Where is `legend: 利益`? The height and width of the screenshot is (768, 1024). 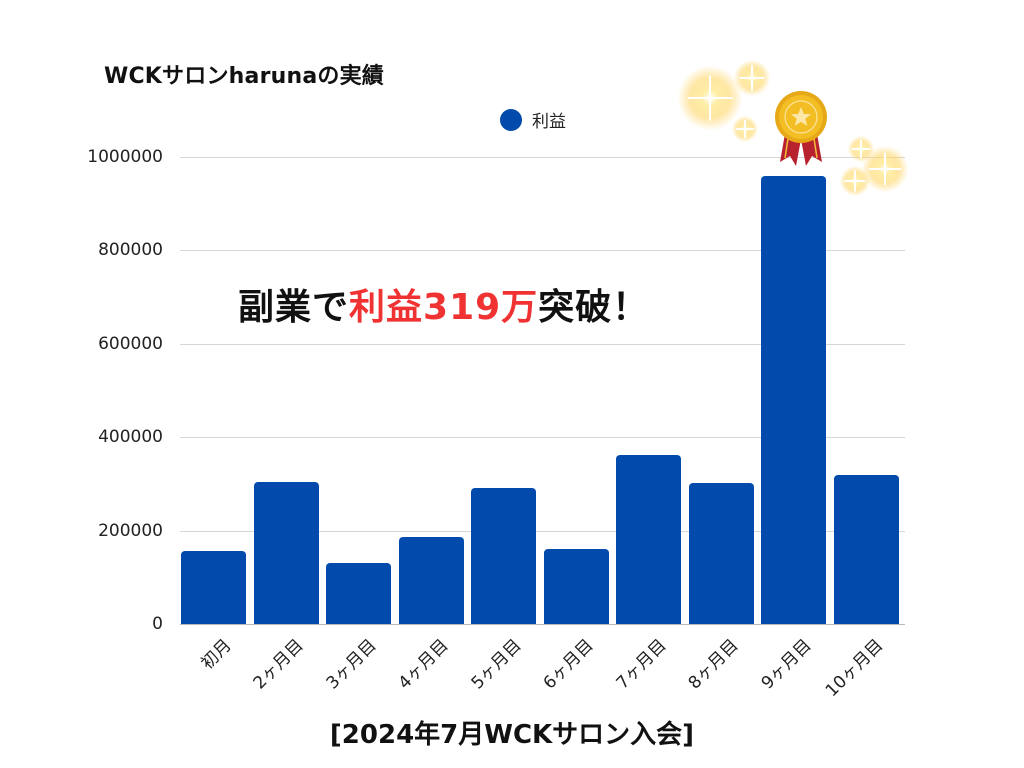 legend: 利益 is located at coordinates (533, 119).